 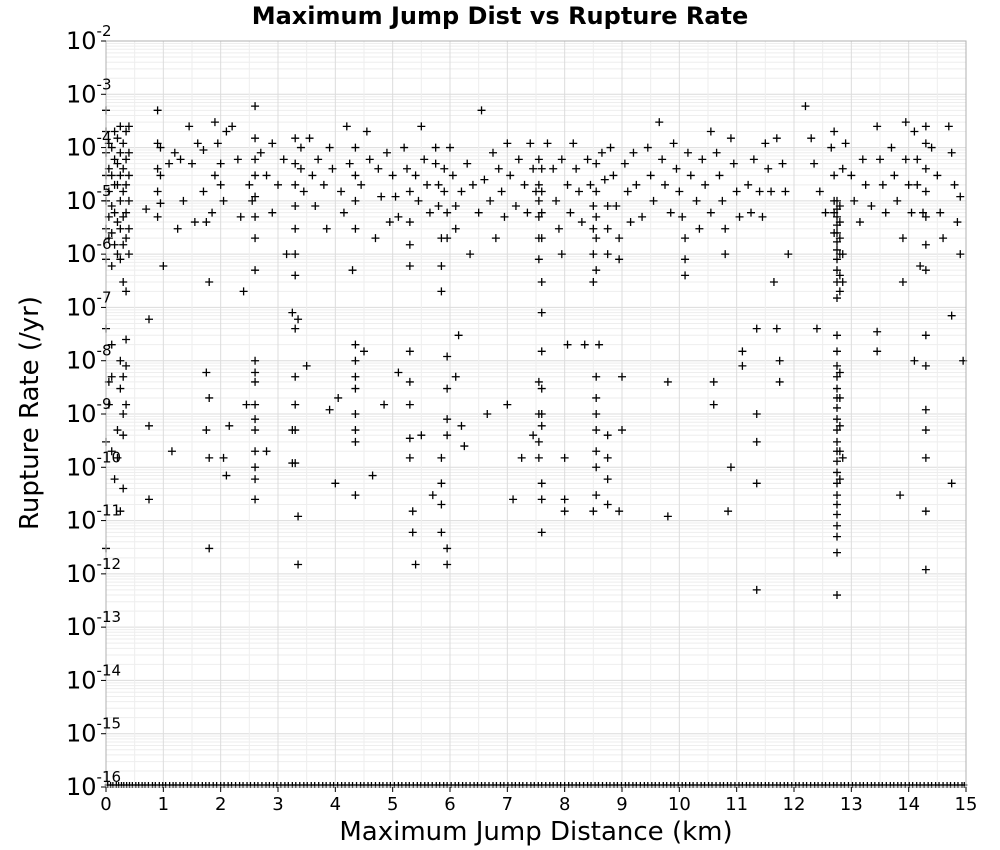 What do you see at coordinates (89, 198) in the screenshot?
I see `y-tick-label: 10-5` at bounding box center [89, 198].